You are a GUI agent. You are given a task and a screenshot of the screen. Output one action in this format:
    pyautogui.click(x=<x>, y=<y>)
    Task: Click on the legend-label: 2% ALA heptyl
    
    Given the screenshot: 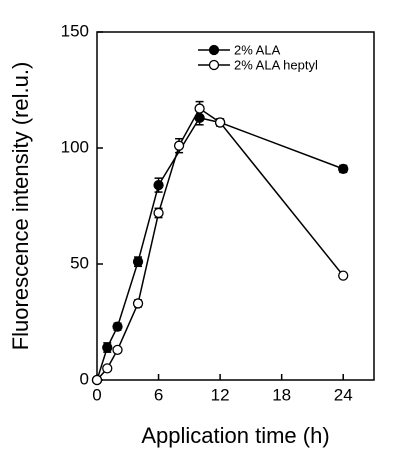 What is the action you would take?
    pyautogui.click(x=276, y=64)
    